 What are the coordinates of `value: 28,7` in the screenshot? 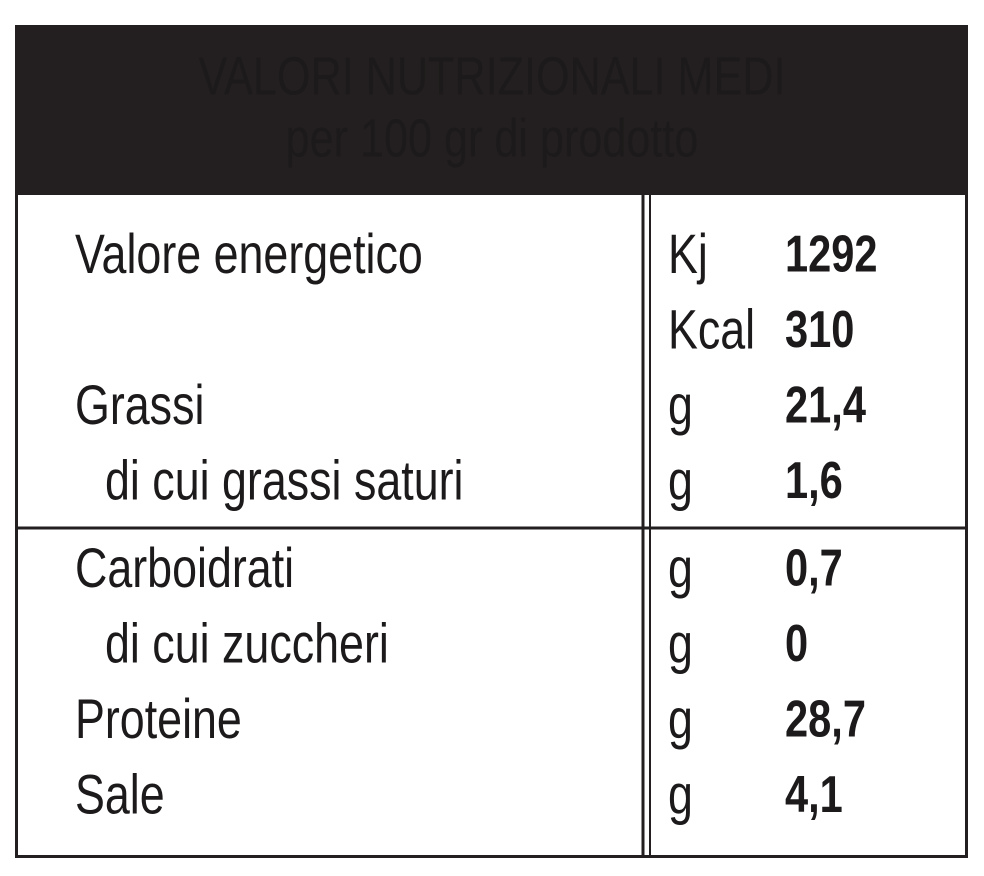 It's located at (825, 718).